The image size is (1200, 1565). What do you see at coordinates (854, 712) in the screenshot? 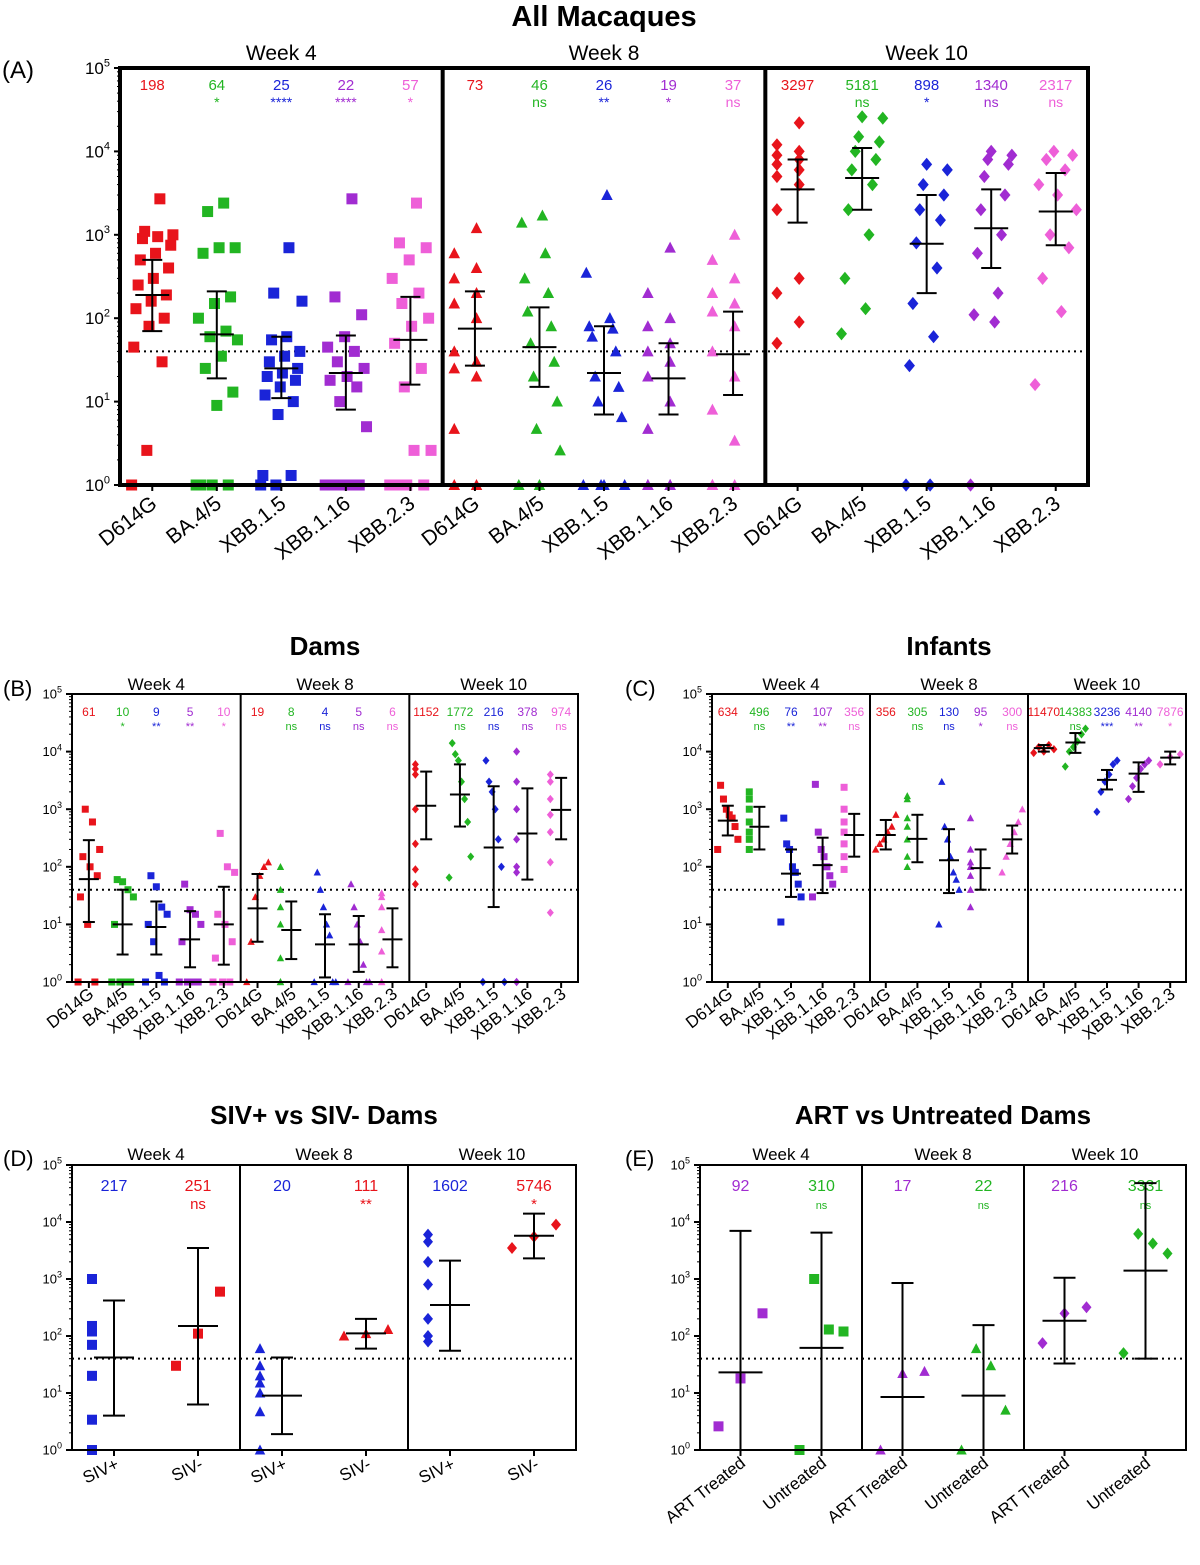
I see `gmt-label: 356` at bounding box center [854, 712].